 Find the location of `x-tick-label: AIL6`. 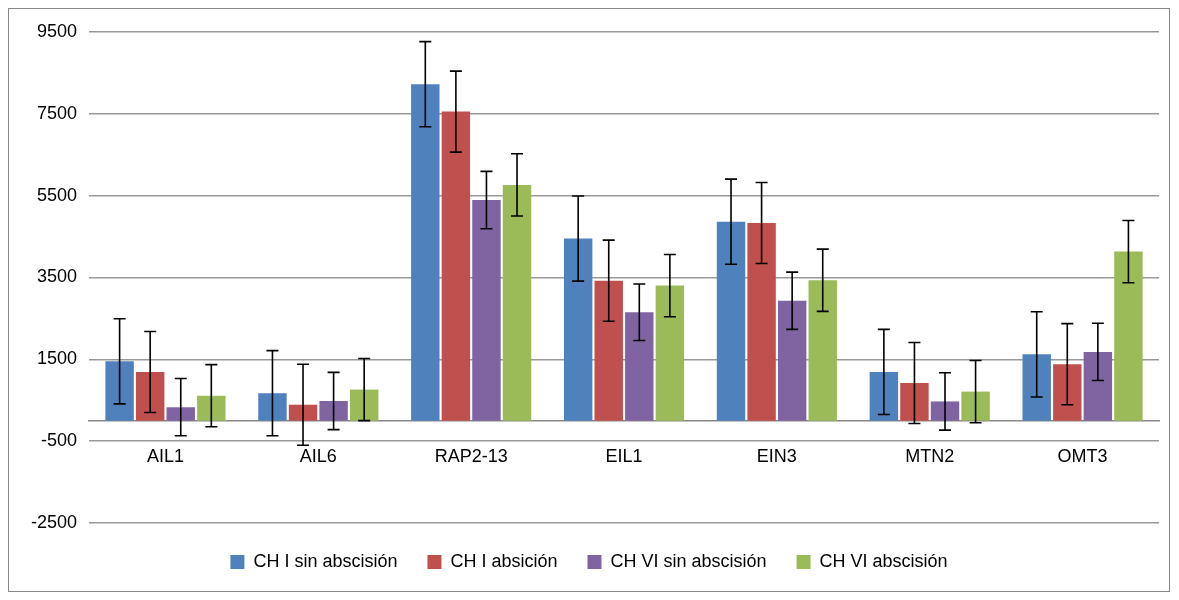

x-tick-label: AIL6 is located at coordinates (318, 456).